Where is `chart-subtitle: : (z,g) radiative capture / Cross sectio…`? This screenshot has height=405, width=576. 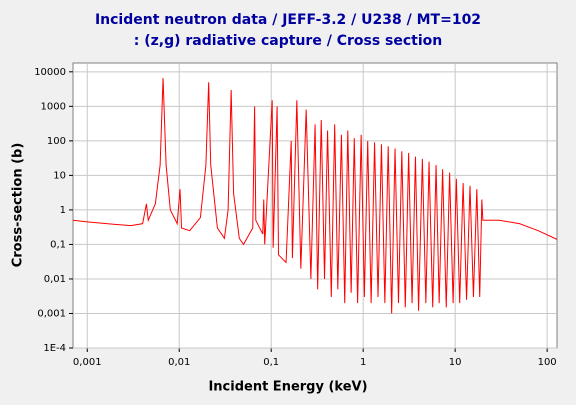
chart-subtitle: : (z,g) radiative capture / Cross sectio… is located at coordinates (288, 41).